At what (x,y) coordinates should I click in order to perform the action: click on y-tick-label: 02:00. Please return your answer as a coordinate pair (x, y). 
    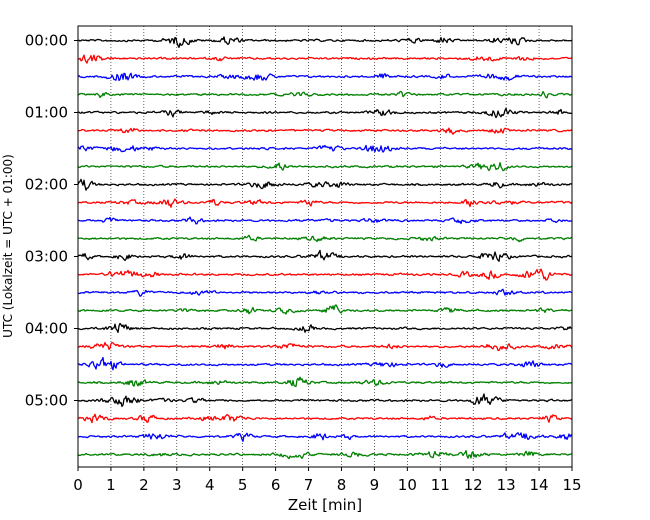
    Looking at the image, I should click on (46, 185).